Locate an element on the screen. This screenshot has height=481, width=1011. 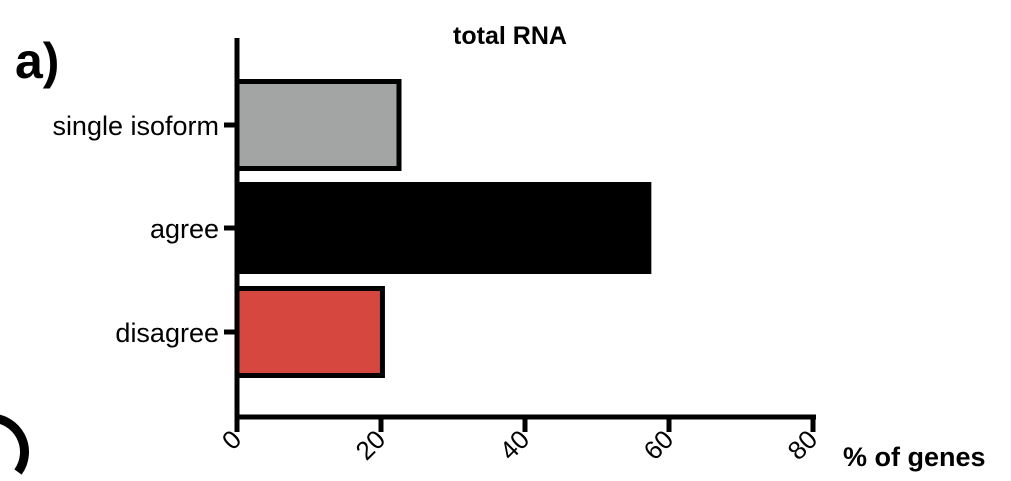
bar-single-isoform is located at coordinates (318, 125).